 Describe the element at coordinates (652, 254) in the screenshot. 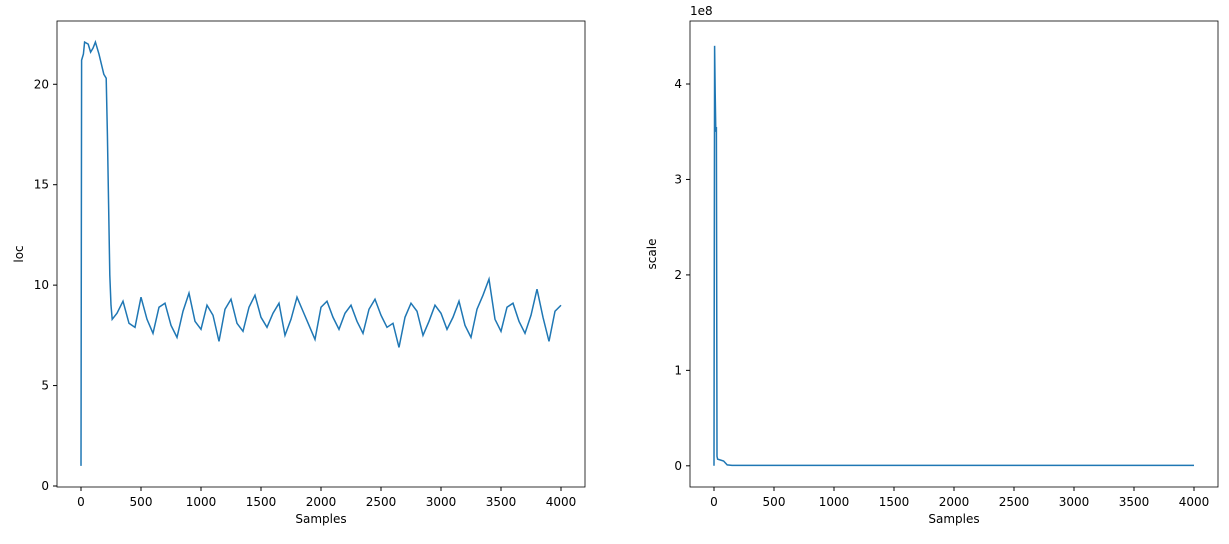

I see `y-axis-label: scale` at that location.